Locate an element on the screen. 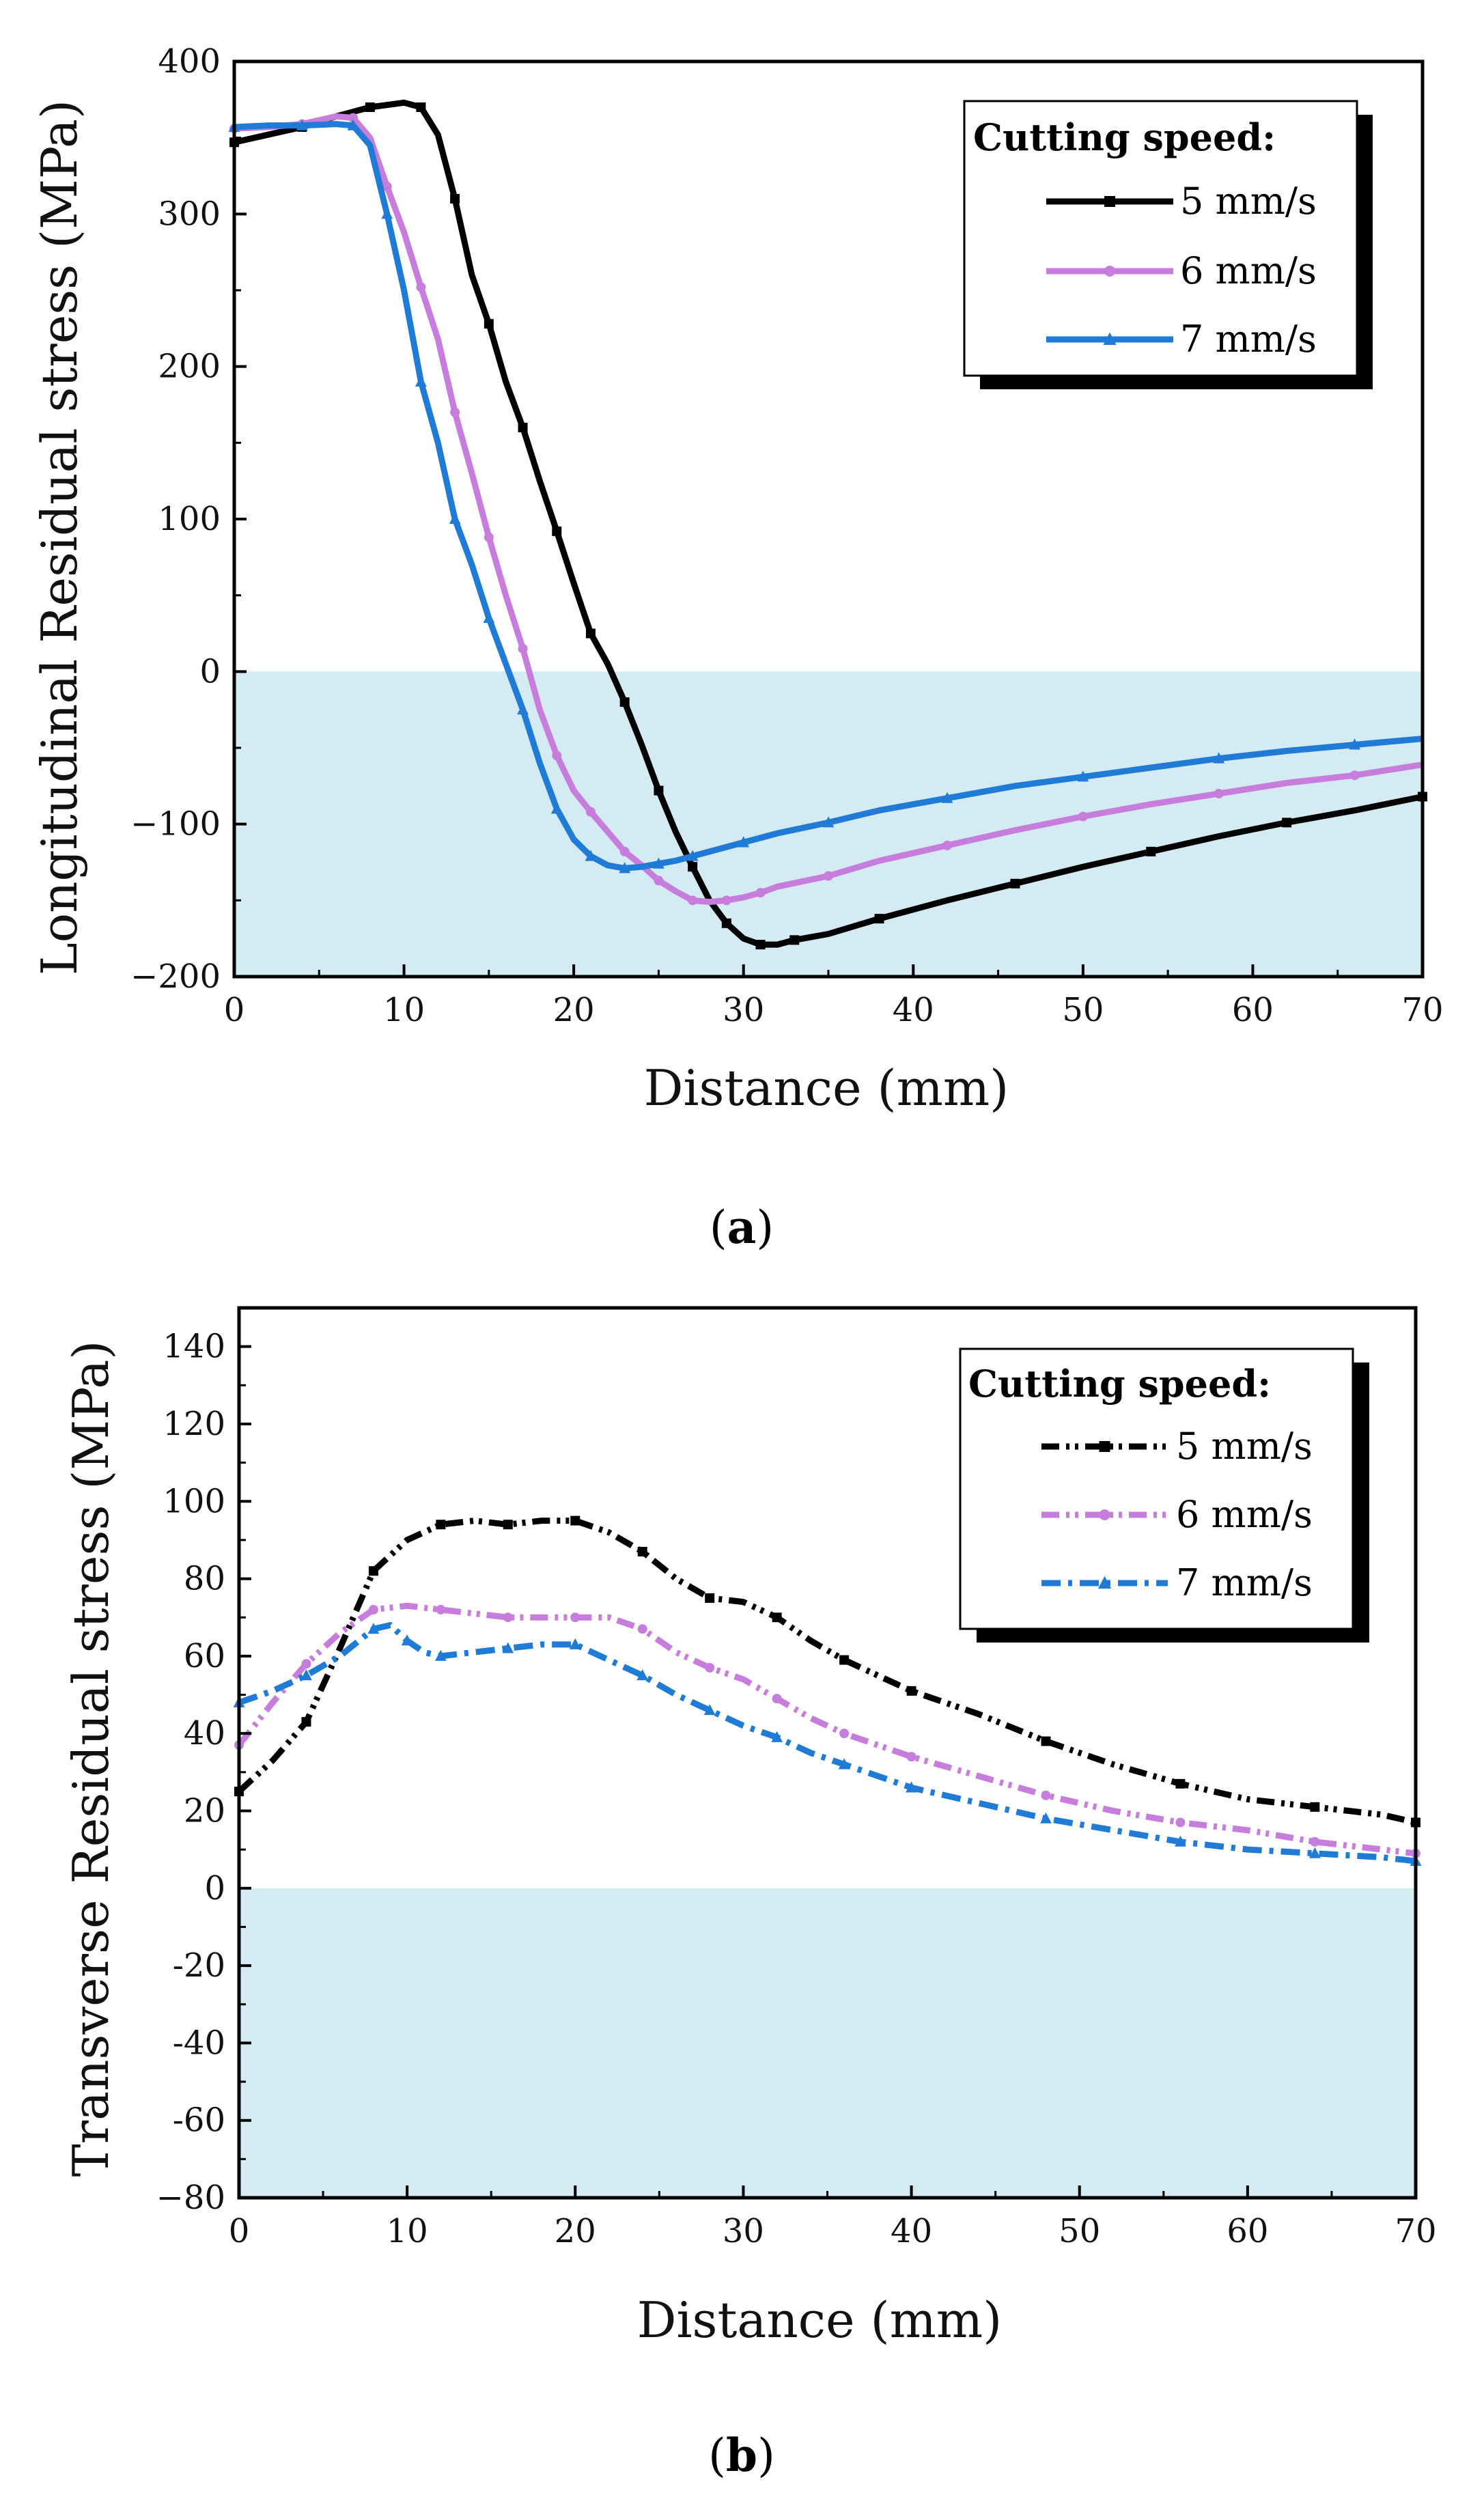  series-group is located at coordinates (827, 1691).